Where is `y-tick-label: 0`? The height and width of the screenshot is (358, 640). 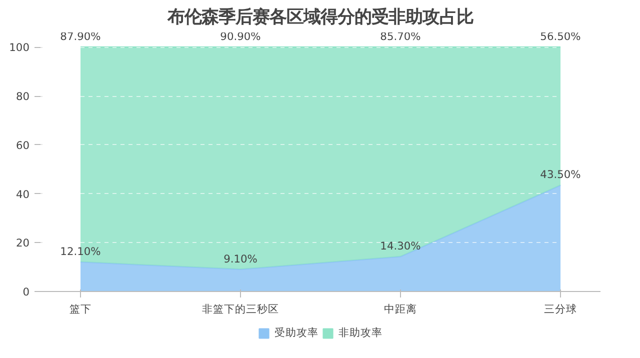 y-tick-label: 0 is located at coordinates (26, 292).